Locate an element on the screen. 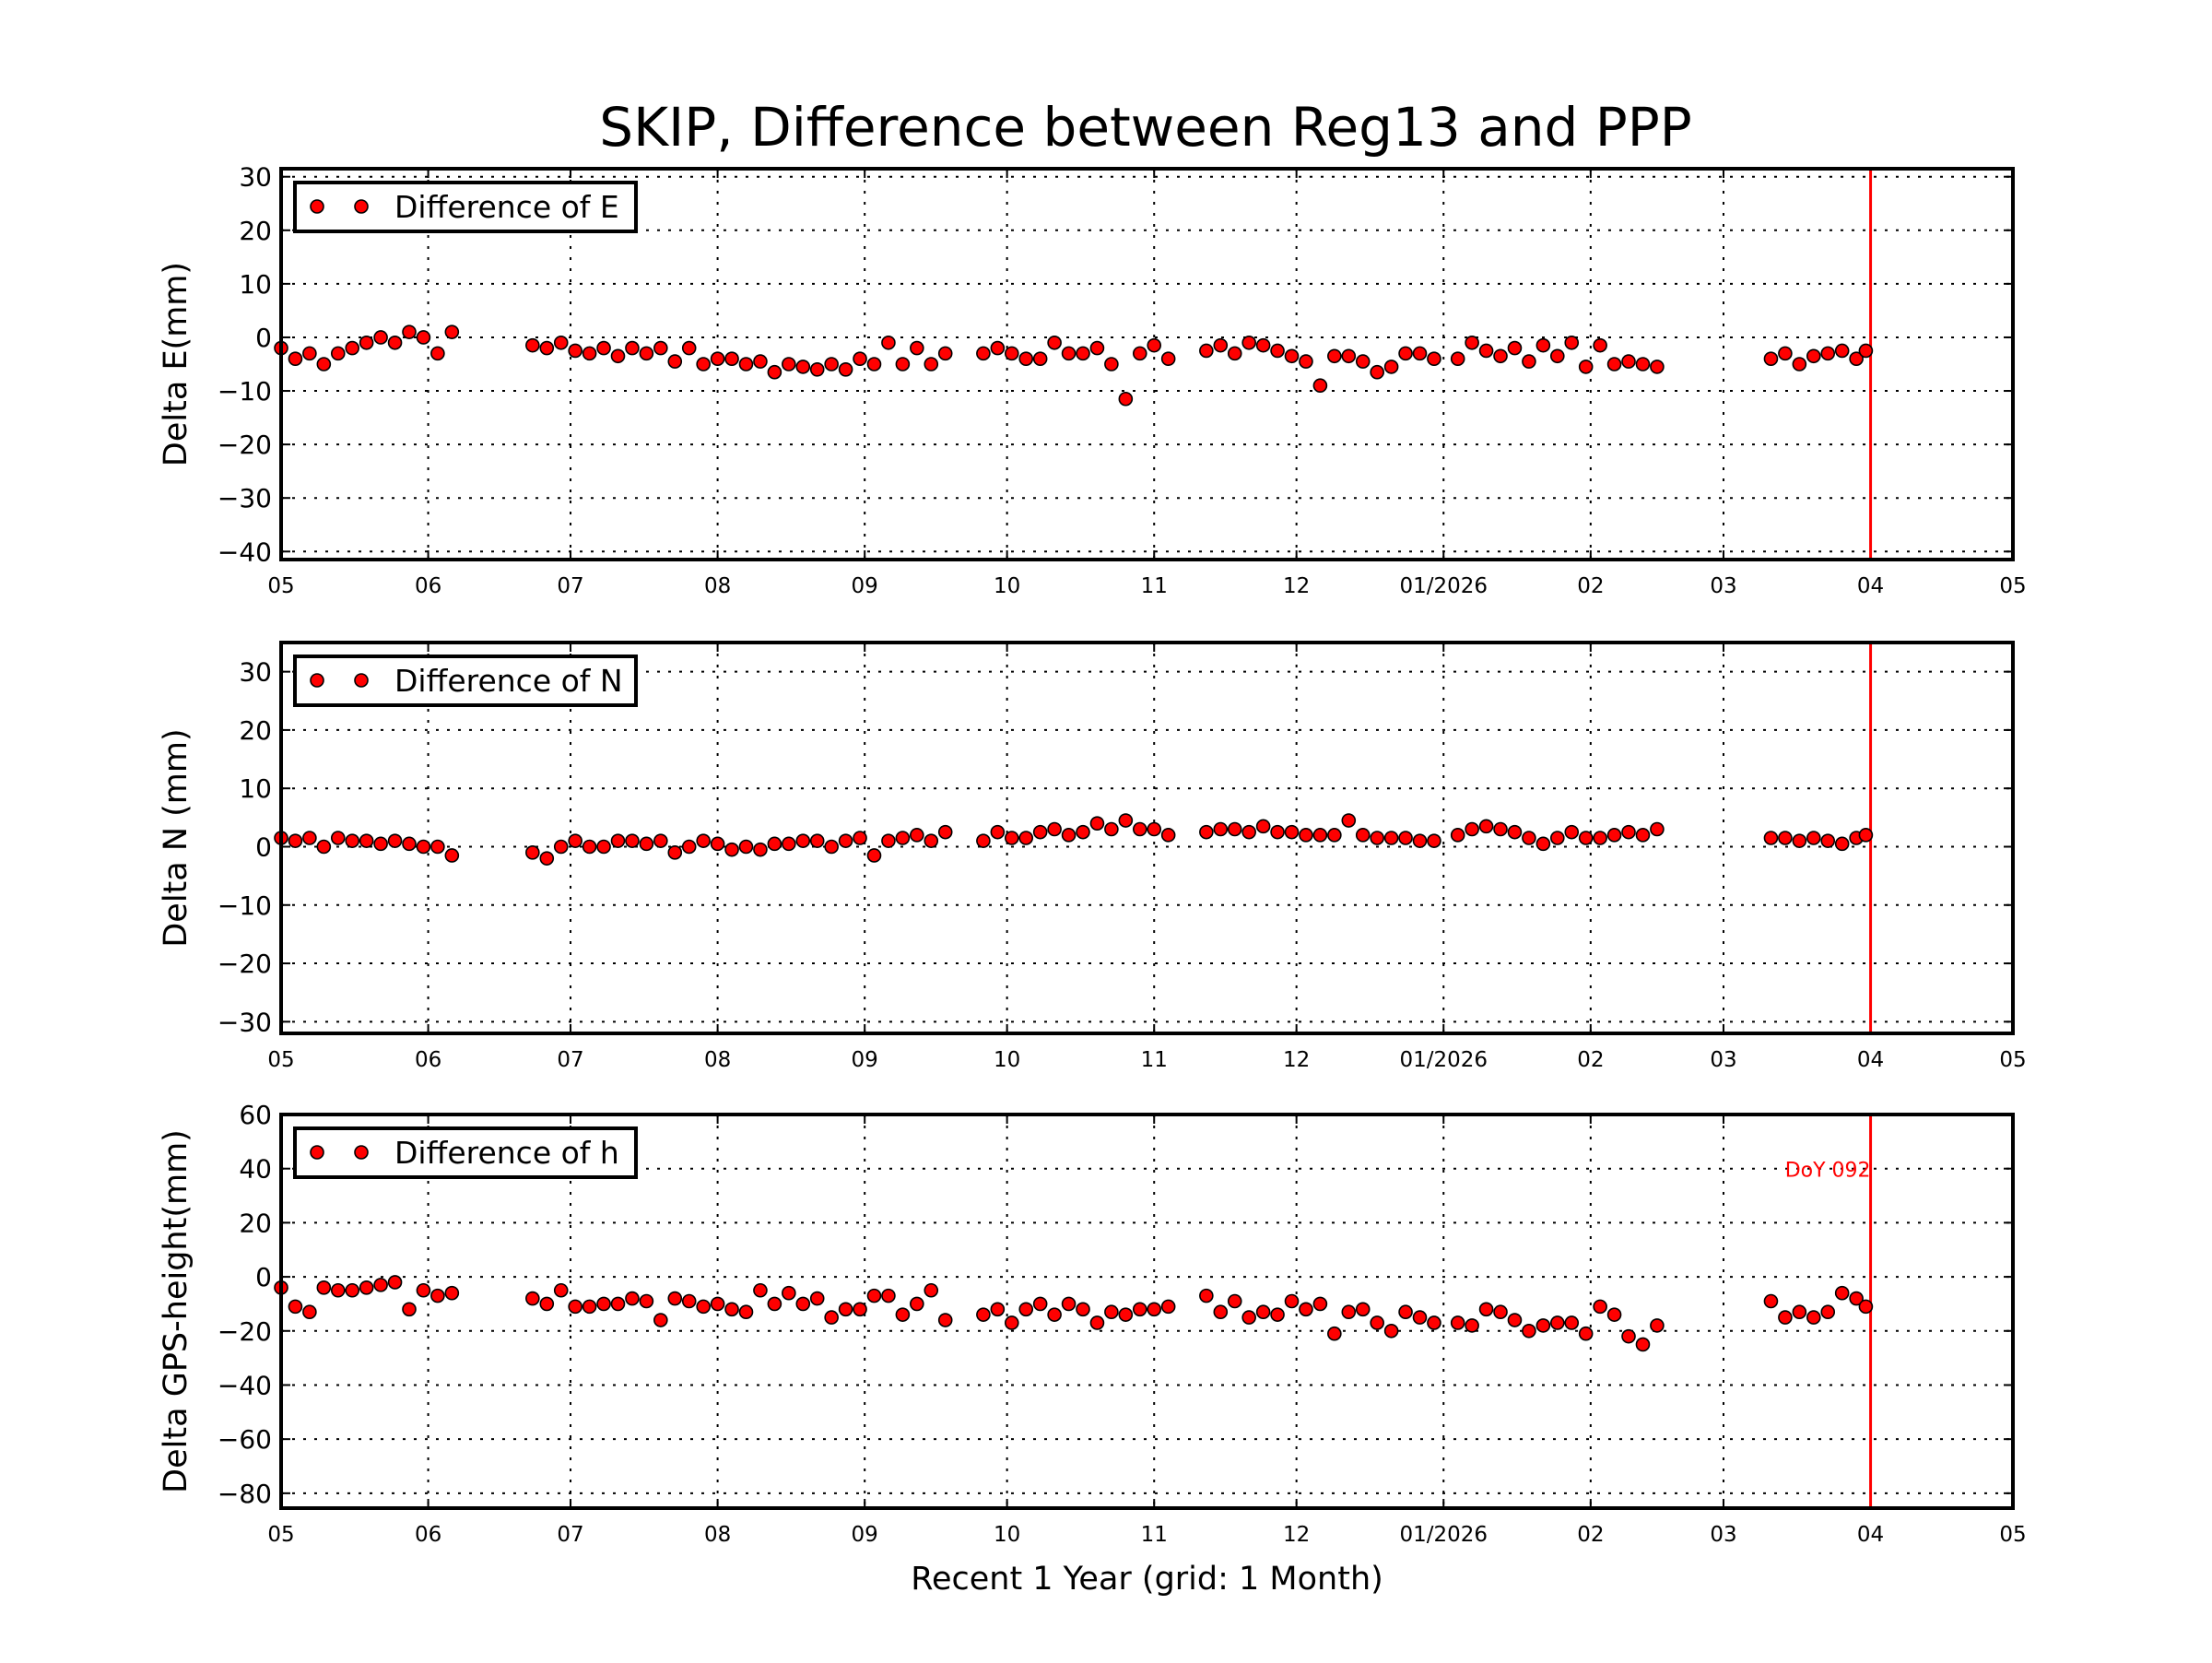 This screenshot has width=2212, height=1663. x-tick-label: 01/2026 is located at coordinates (1443, 586).